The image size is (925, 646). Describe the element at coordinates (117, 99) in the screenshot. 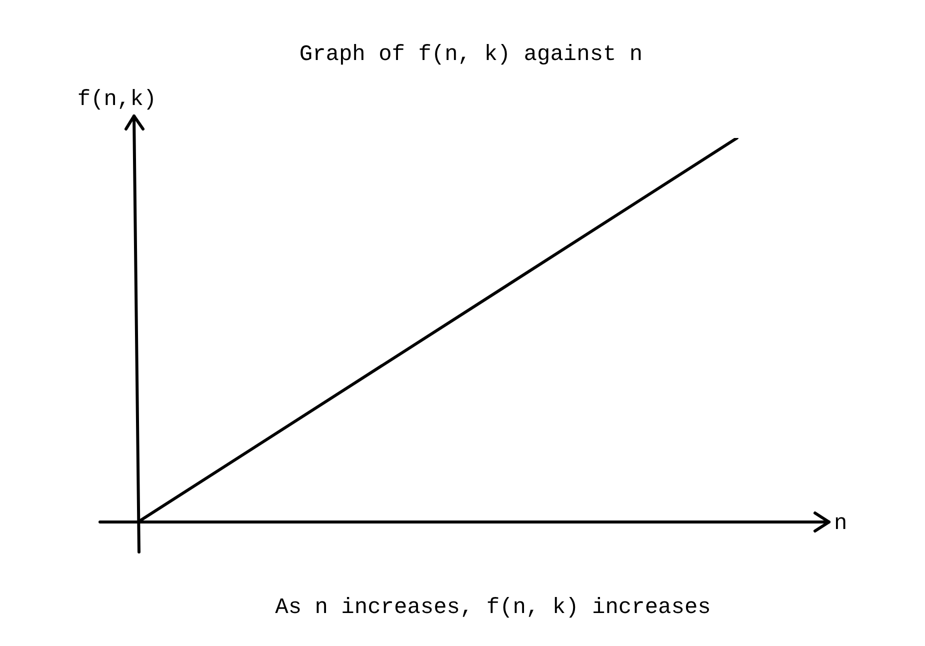

I see `y-axis-title: f(n,k)` at that location.